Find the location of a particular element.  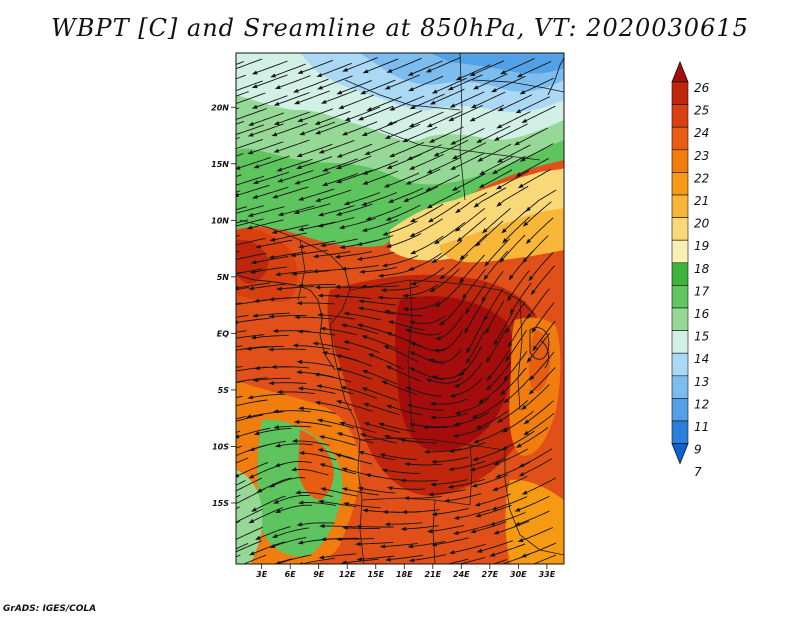

lon-tick-label: 12E is located at coordinates (347, 574).